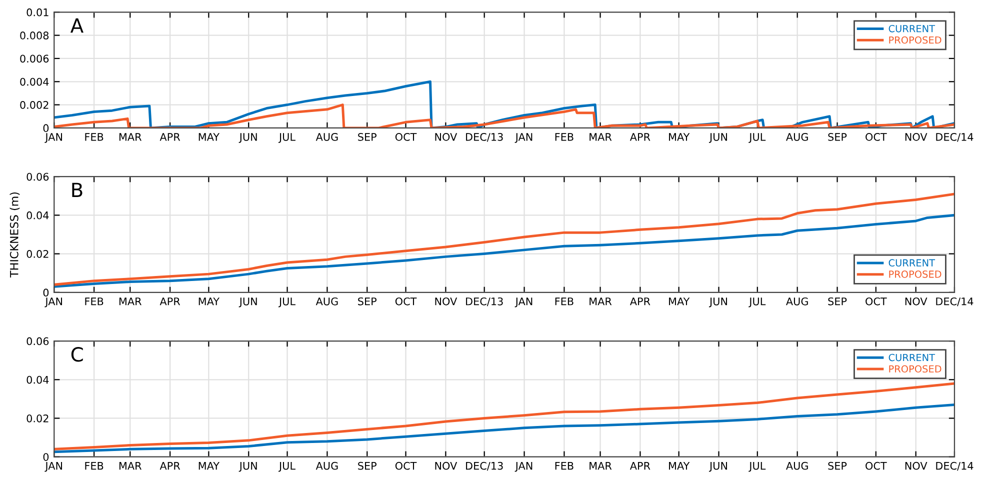 Image resolution: width=984 pixels, height=486 pixels. What do you see at coordinates (915, 369) in the screenshot?
I see `series-label: PROPOSED` at bounding box center [915, 369].